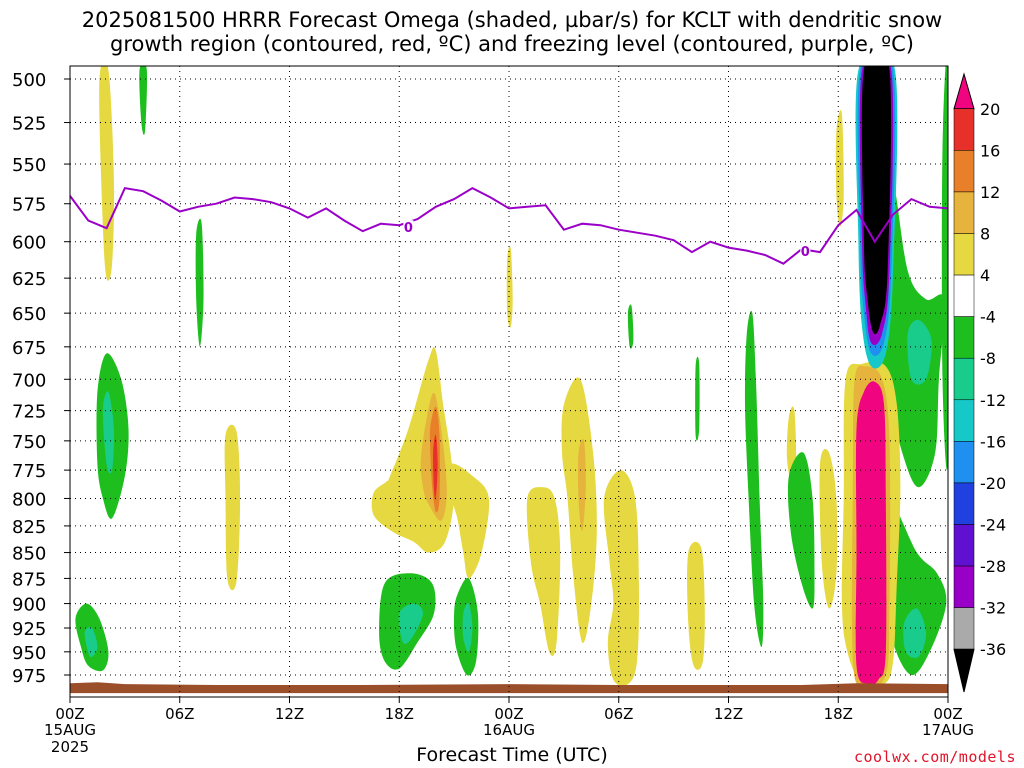 The width and height of the screenshot is (1024, 768). I want to click on credit-text: coolwx.com/models, so click(934, 757).